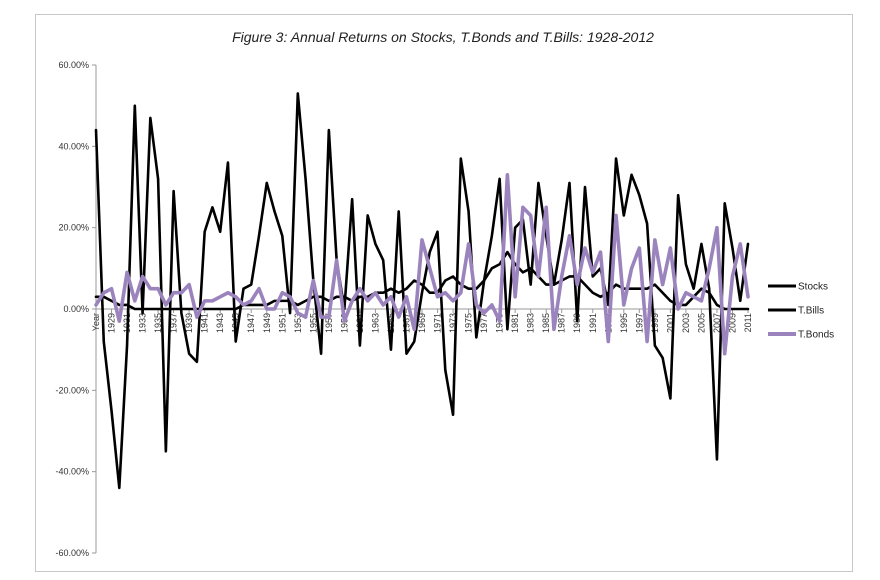  What do you see at coordinates (670, 323) in the screenshot?
I see `x-tick-label: 2001` at bounding box center [670, 323].